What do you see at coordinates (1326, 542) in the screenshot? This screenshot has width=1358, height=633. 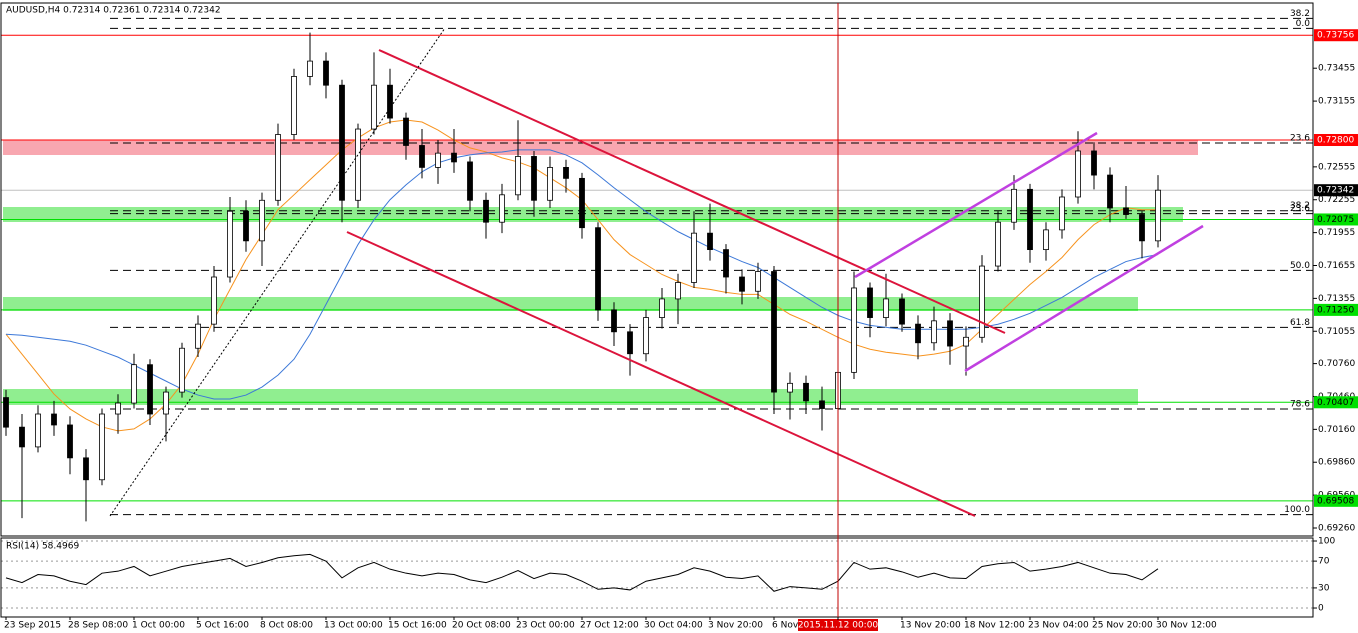 I see `y-tick-label: 100` at bounding box center [1326, 542].